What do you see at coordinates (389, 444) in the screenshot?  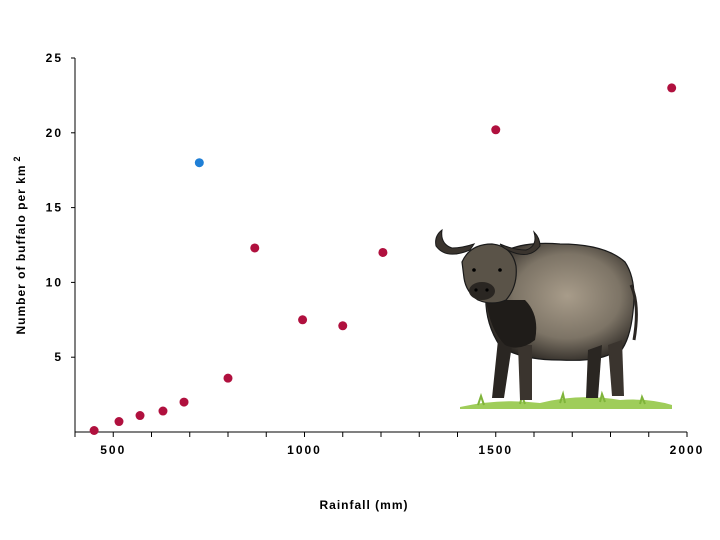 I see `x-axis-ticks: 500 1000 1500 2000` at bounding box center [389, 444].